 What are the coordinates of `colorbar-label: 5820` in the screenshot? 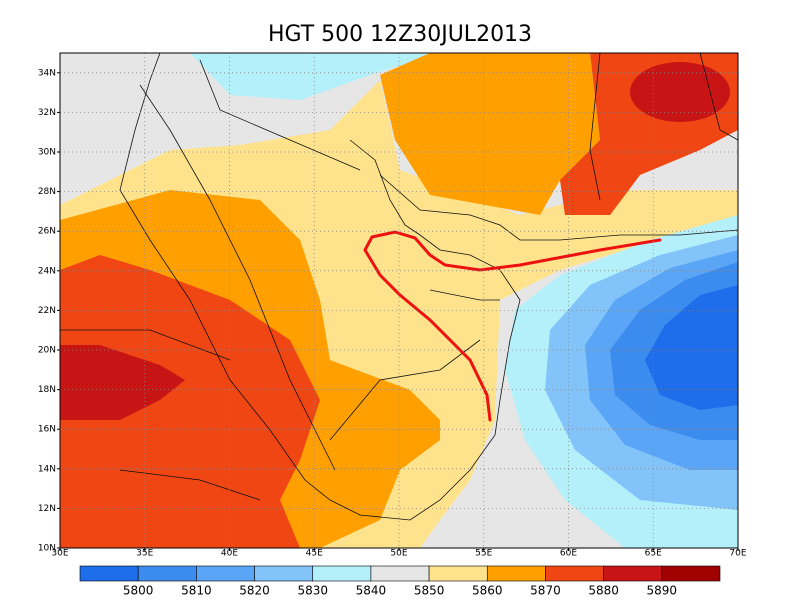 It's located at (254, 591).